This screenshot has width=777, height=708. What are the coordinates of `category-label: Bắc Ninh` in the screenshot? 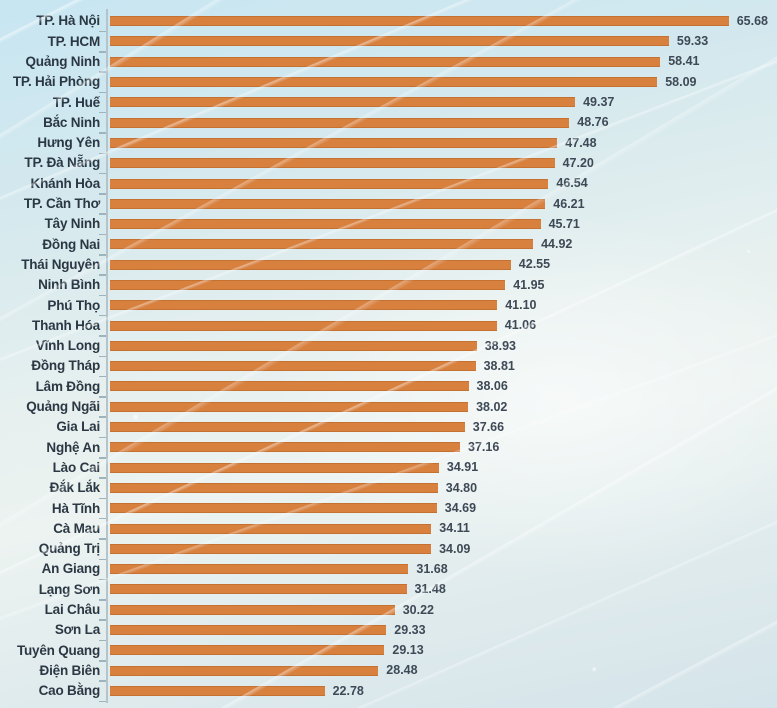 It's located at (71, 122).